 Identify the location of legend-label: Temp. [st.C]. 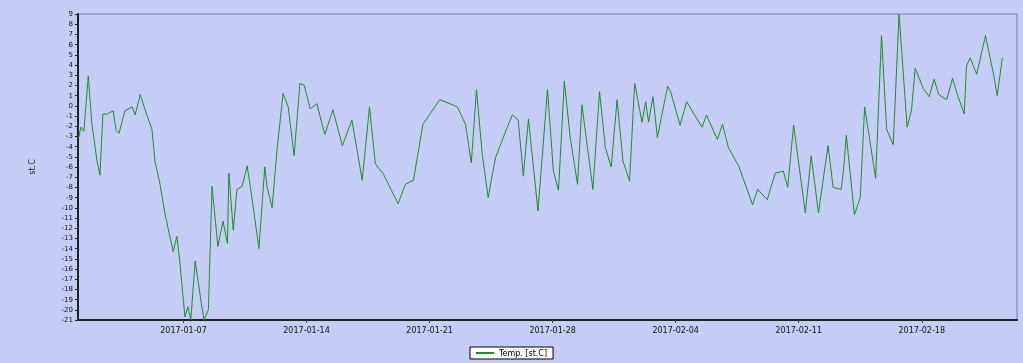
(522, 353).